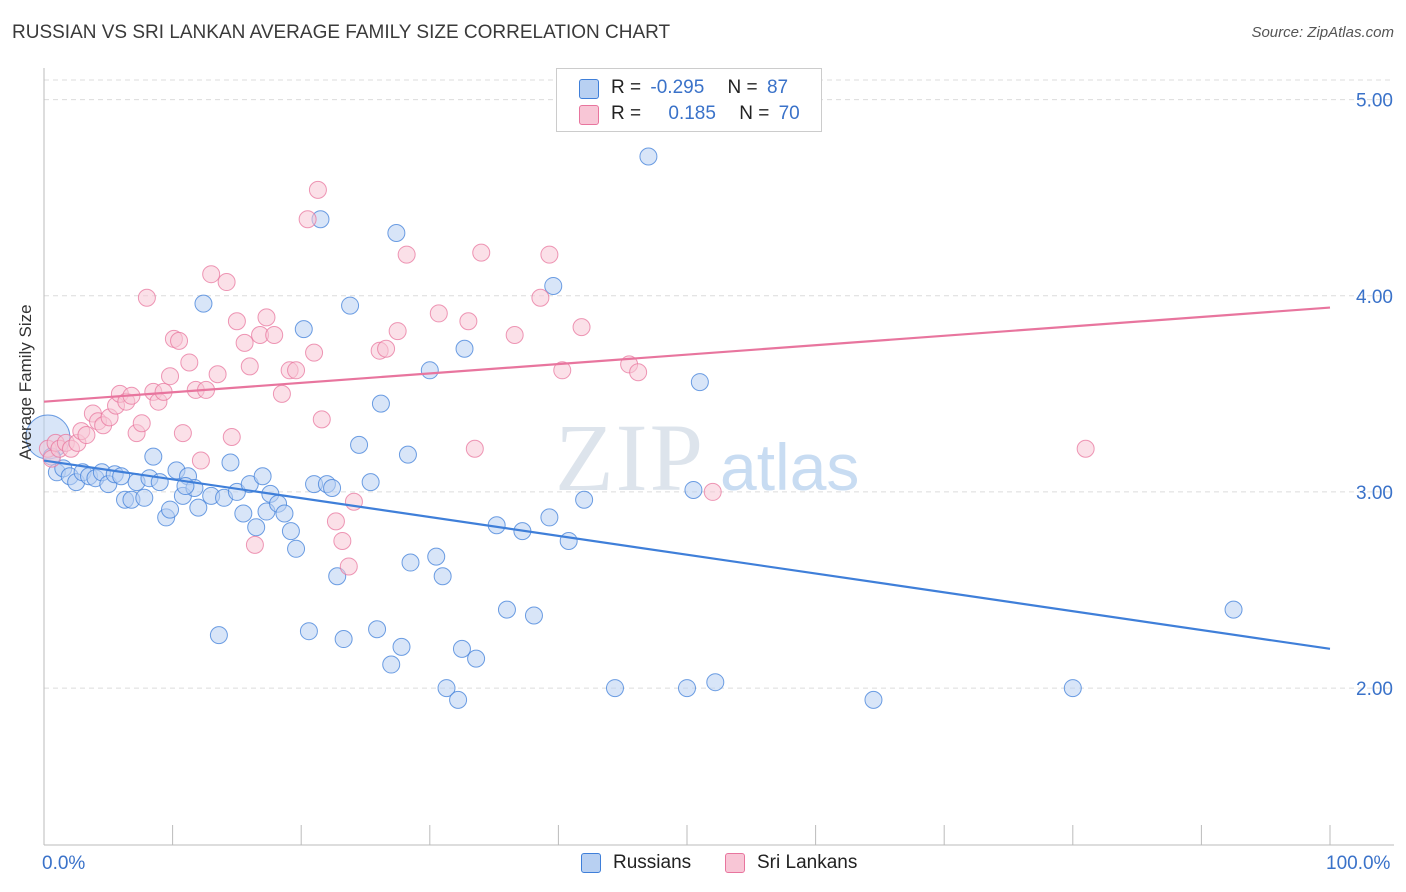 This screenshot has height=892, width=1406. I want to click on watermark-atlas: atlas, so click(789, 467).